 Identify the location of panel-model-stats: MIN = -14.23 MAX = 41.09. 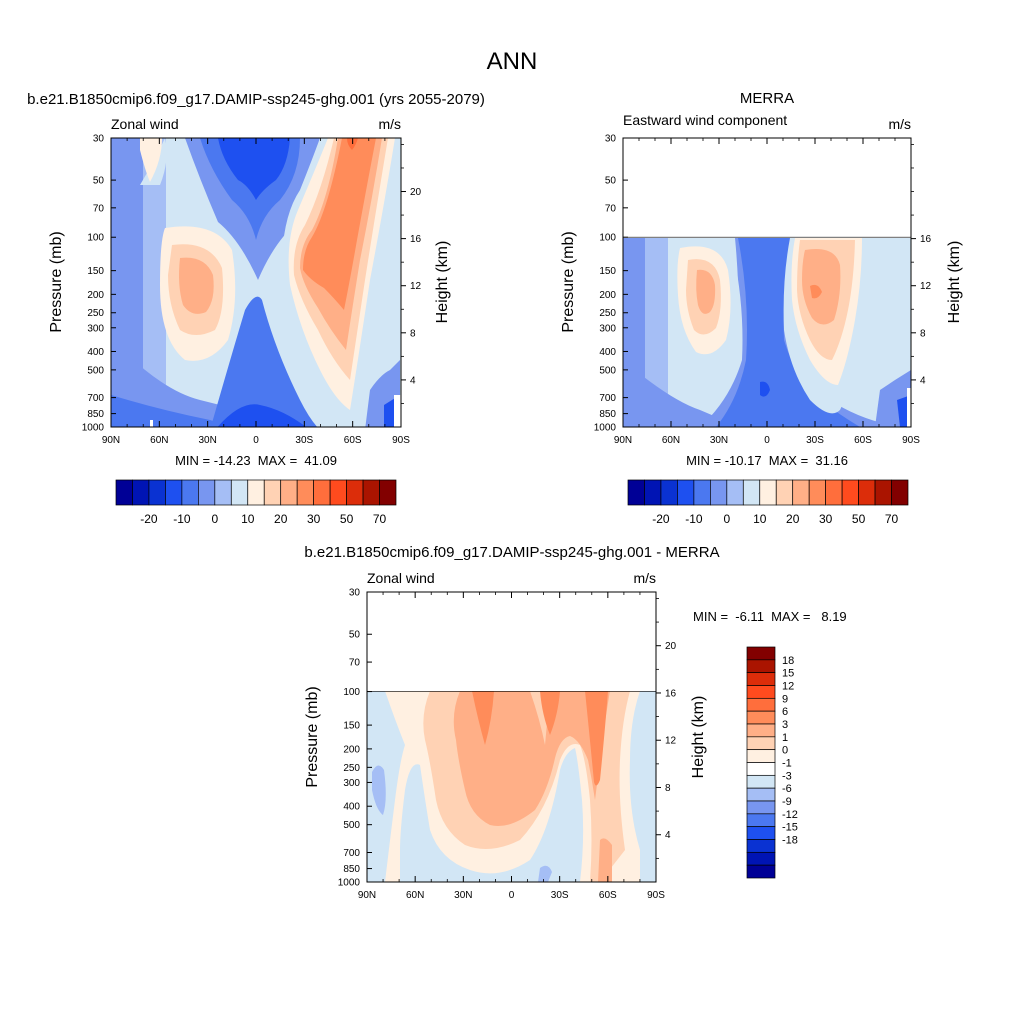
(256, 460).